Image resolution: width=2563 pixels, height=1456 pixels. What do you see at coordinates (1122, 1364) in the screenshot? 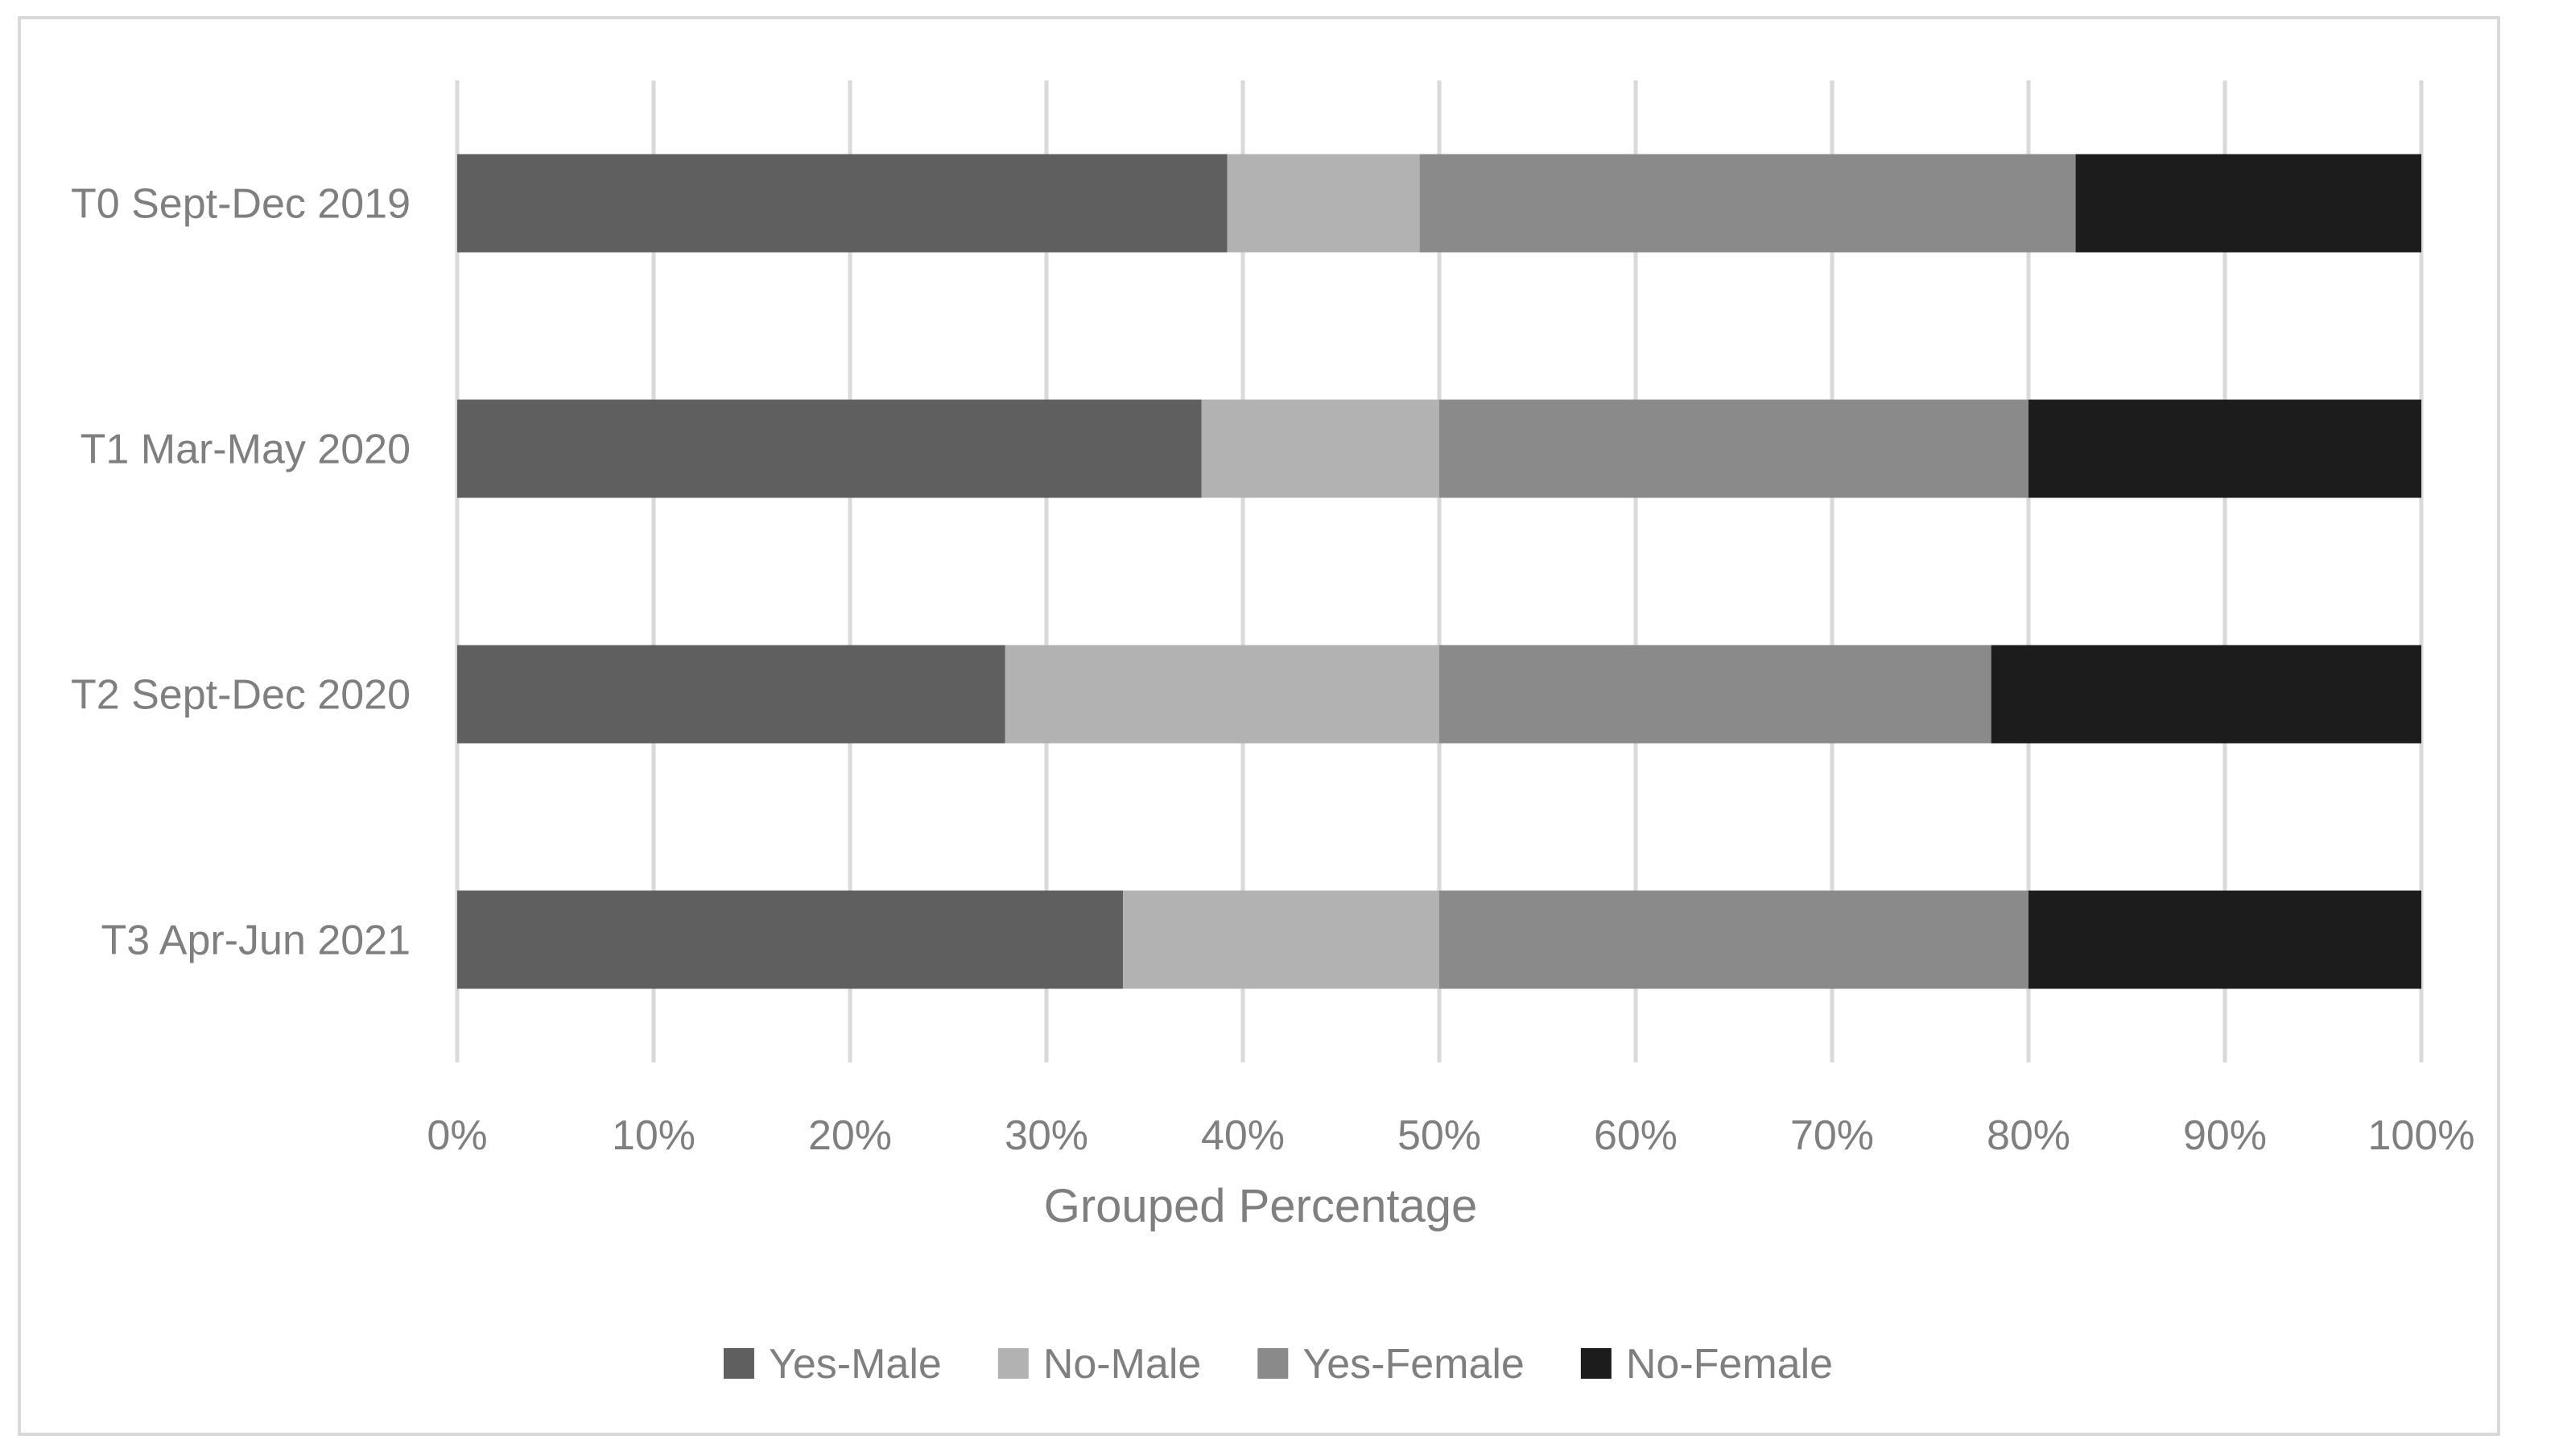
I see `legend-label: No-Male` at bounding box center [1122, 1364].